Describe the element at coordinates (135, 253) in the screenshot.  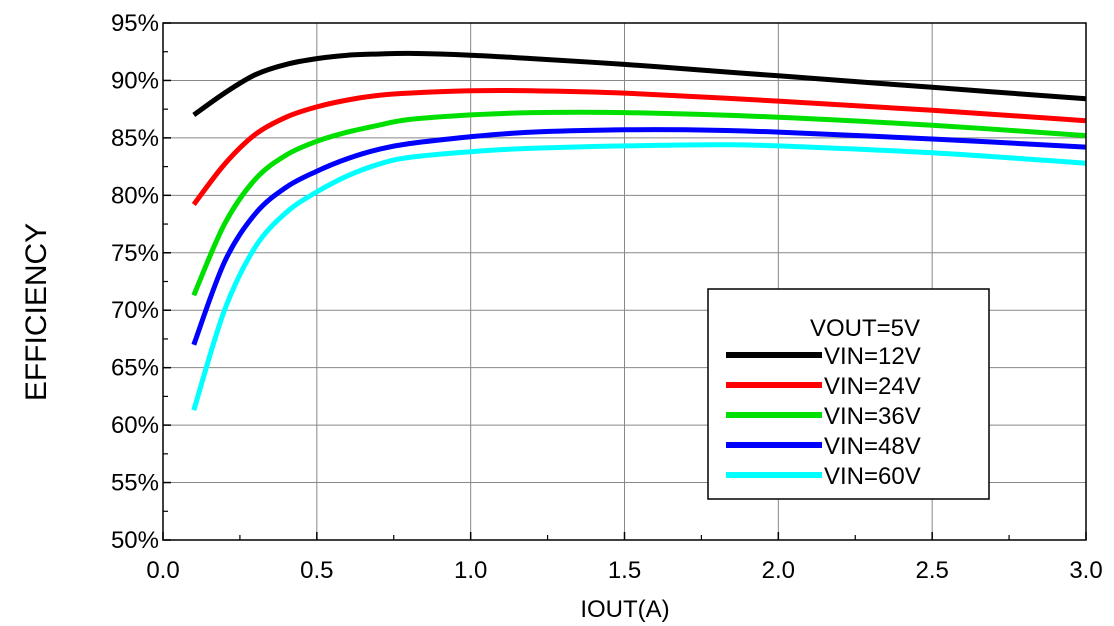
I see `y-tick-label: 75%` at that location.